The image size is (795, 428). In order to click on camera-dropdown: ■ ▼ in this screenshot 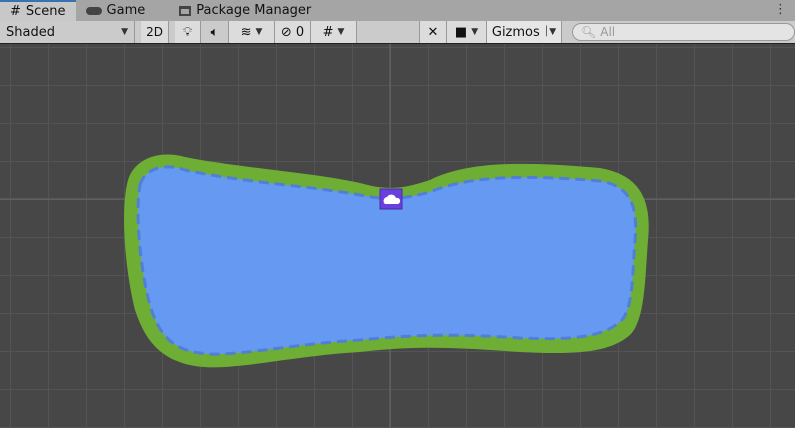, I will do `click(467, 32)`.